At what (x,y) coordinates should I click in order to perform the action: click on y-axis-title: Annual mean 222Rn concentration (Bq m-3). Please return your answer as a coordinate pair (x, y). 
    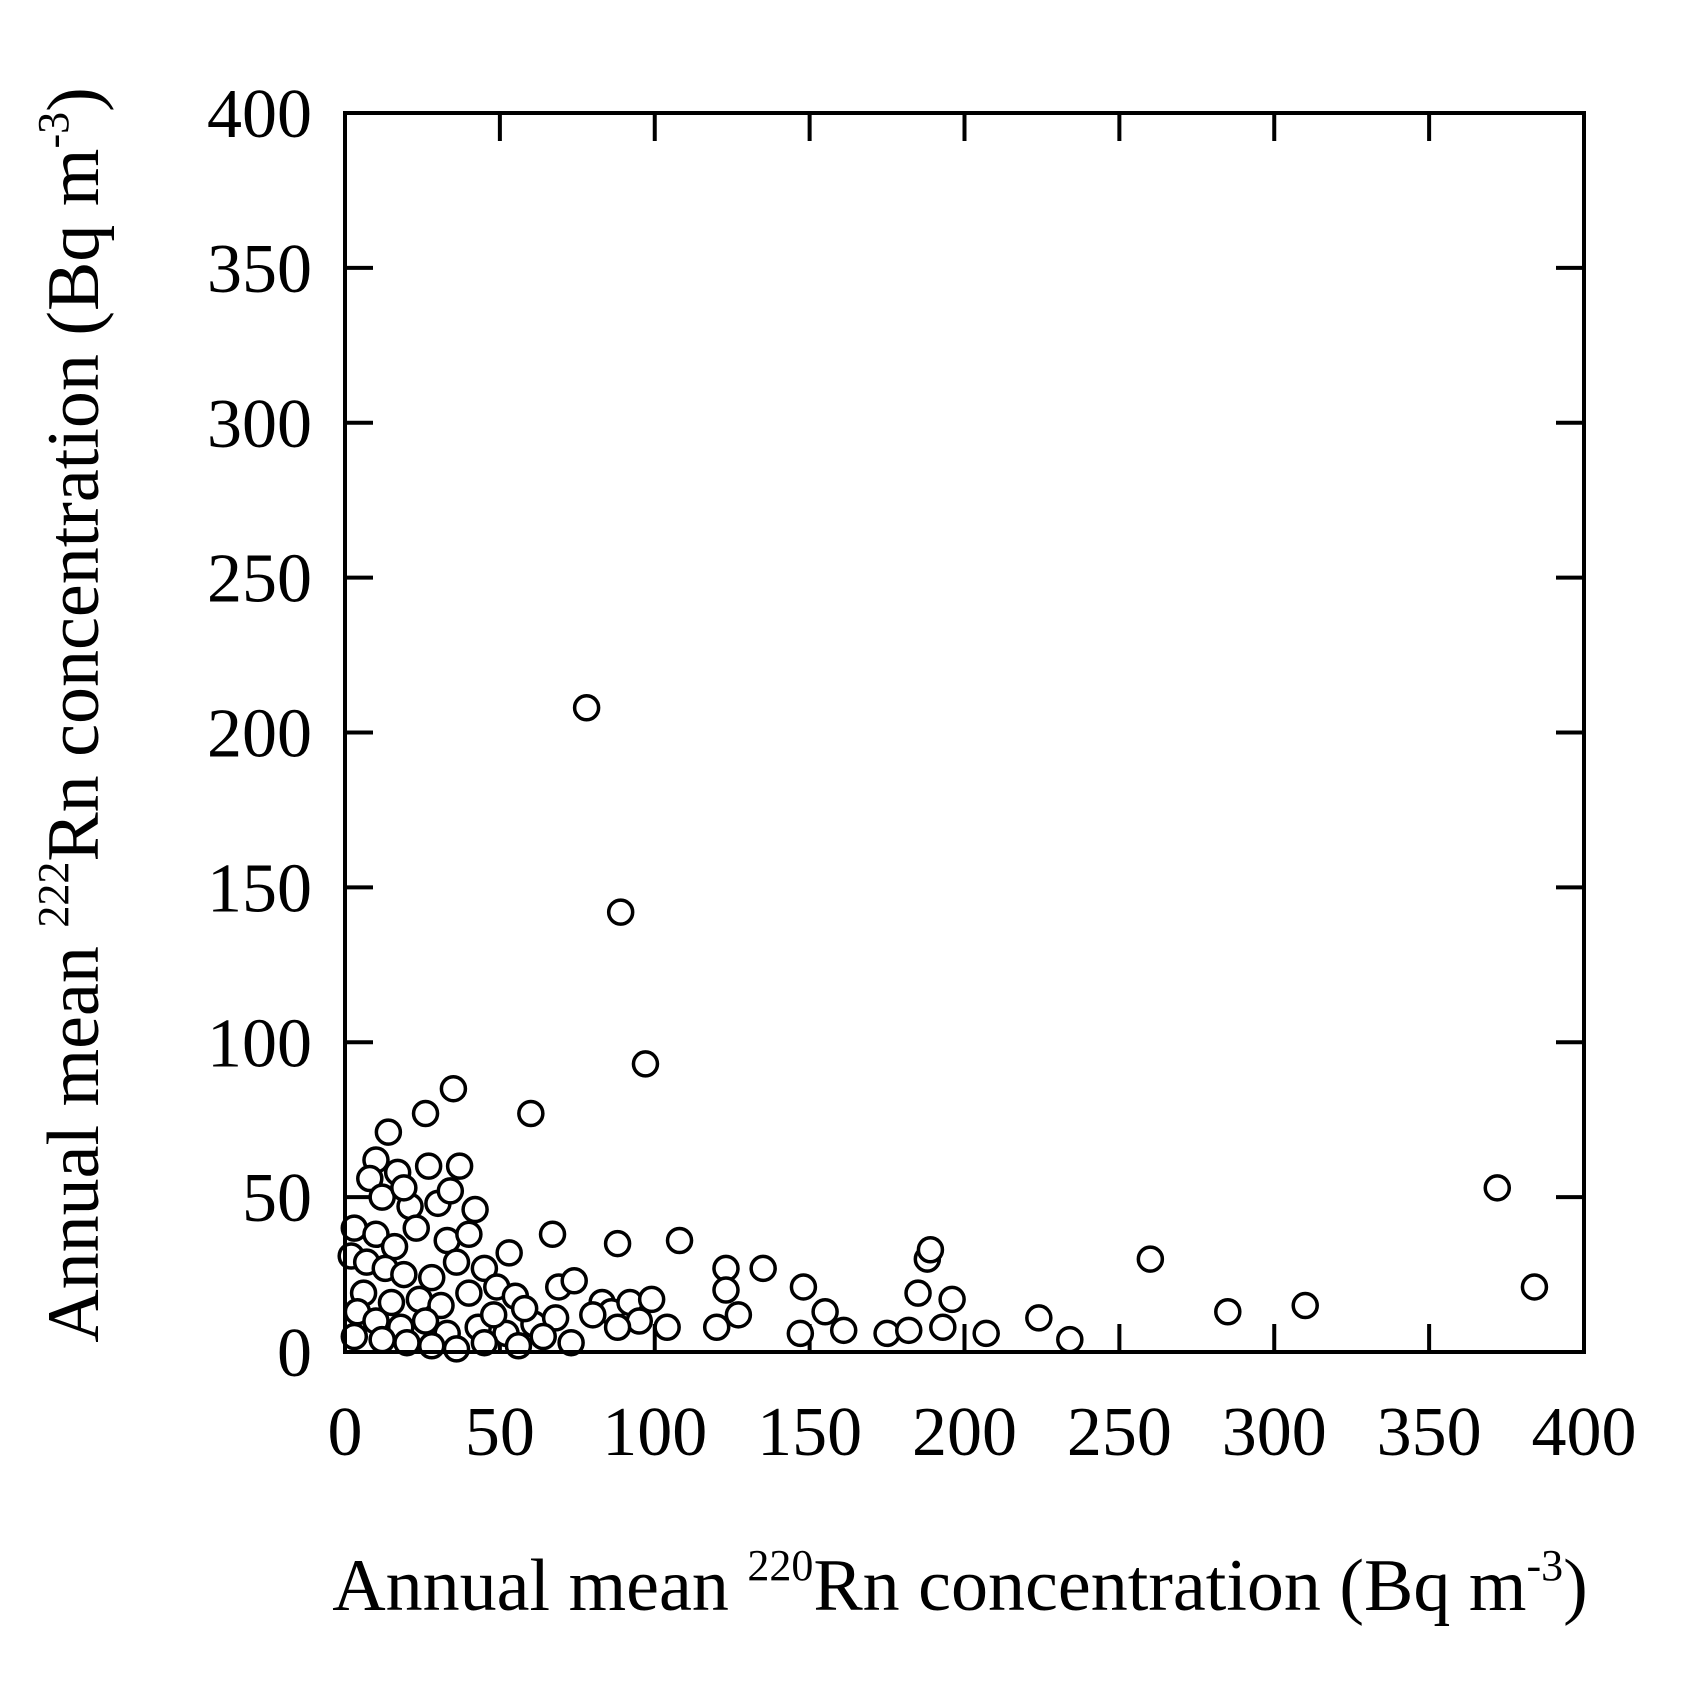
    Looking at the image, I should click on (72, 715).